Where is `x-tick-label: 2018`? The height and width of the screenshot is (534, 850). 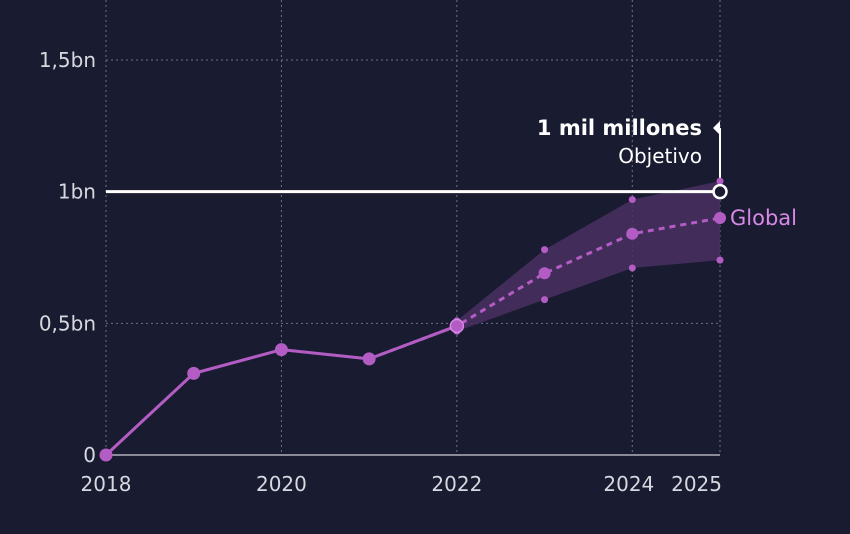
x-tick-label: 2018 is located at coordinates (106, 484).